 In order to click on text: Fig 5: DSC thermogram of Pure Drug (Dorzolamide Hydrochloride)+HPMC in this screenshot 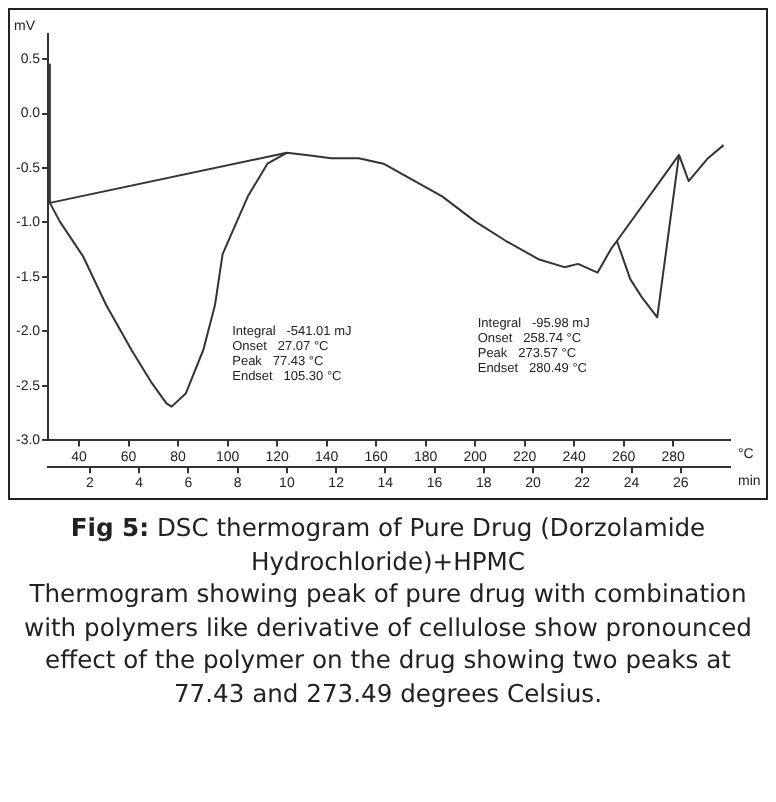, I will do `click(388, 544)`.